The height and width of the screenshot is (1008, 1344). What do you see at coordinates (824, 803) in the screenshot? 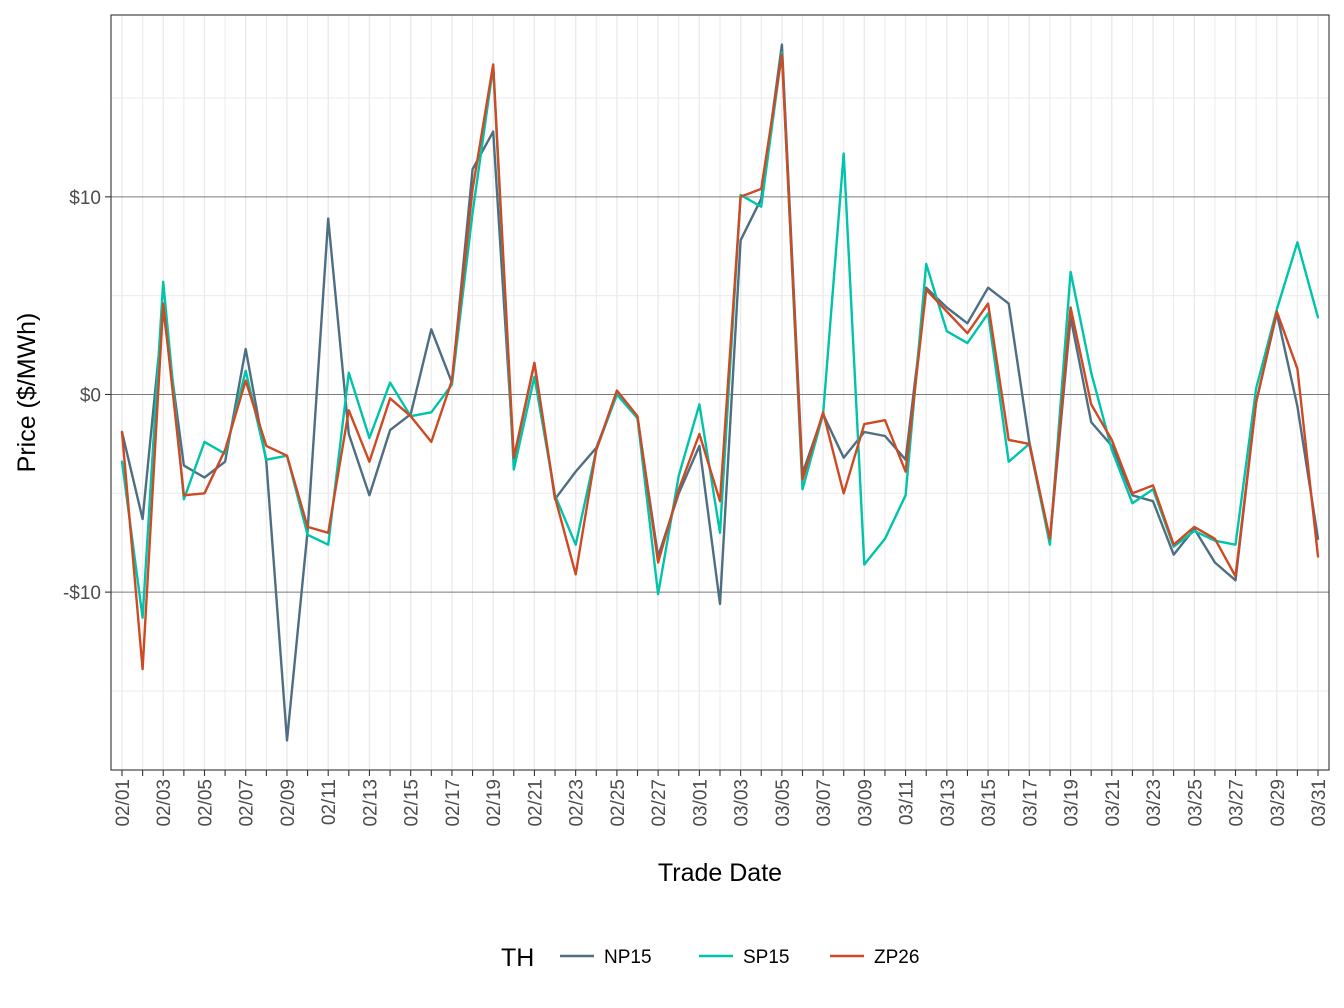
I see `x-tick-label: 03/07` at bounding box center [824, 803].